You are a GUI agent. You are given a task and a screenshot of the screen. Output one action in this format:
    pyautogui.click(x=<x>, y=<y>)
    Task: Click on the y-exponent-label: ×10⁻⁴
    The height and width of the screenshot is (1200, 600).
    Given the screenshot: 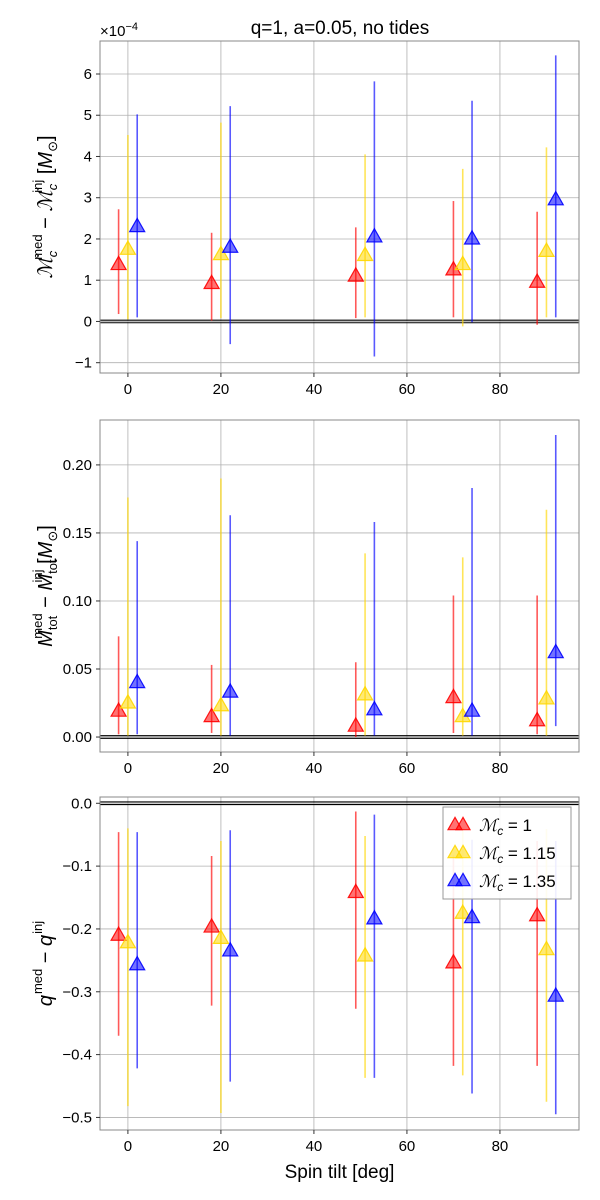 What is the action you would take?
    pyautogui.click(x=119, y=30)
    